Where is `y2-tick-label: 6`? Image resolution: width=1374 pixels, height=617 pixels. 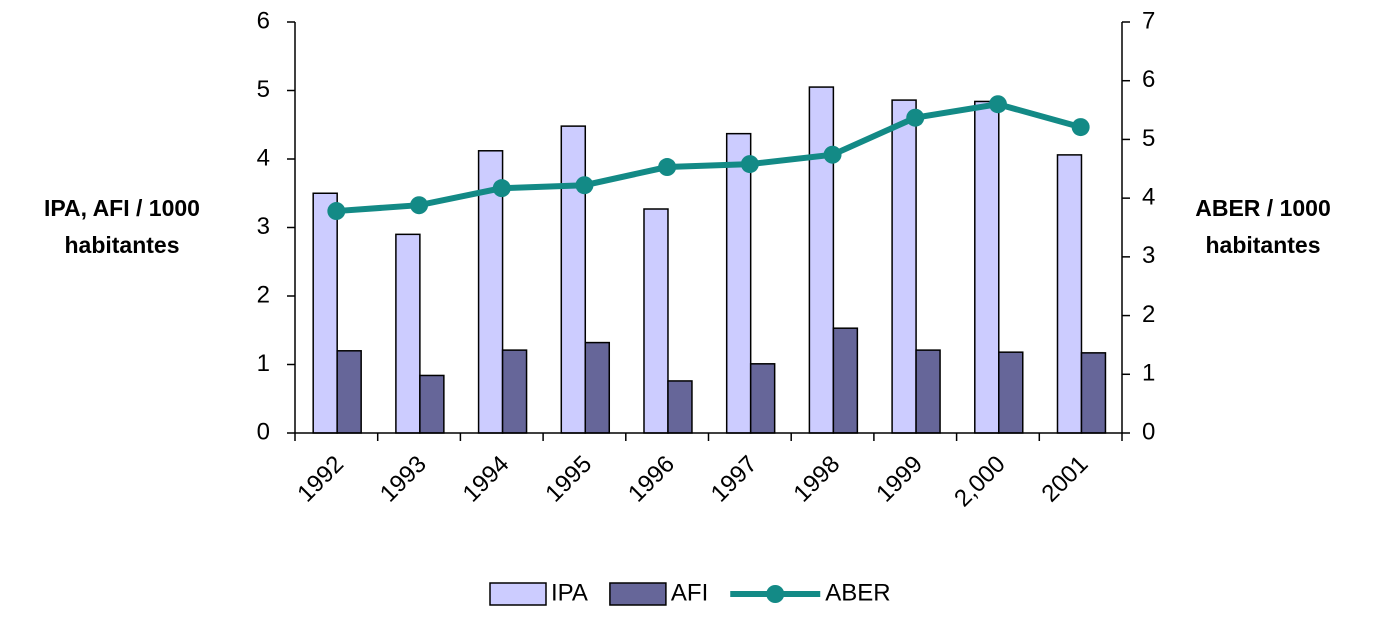 y2-tick-label: 6 is located at coordinates (1148, 79).